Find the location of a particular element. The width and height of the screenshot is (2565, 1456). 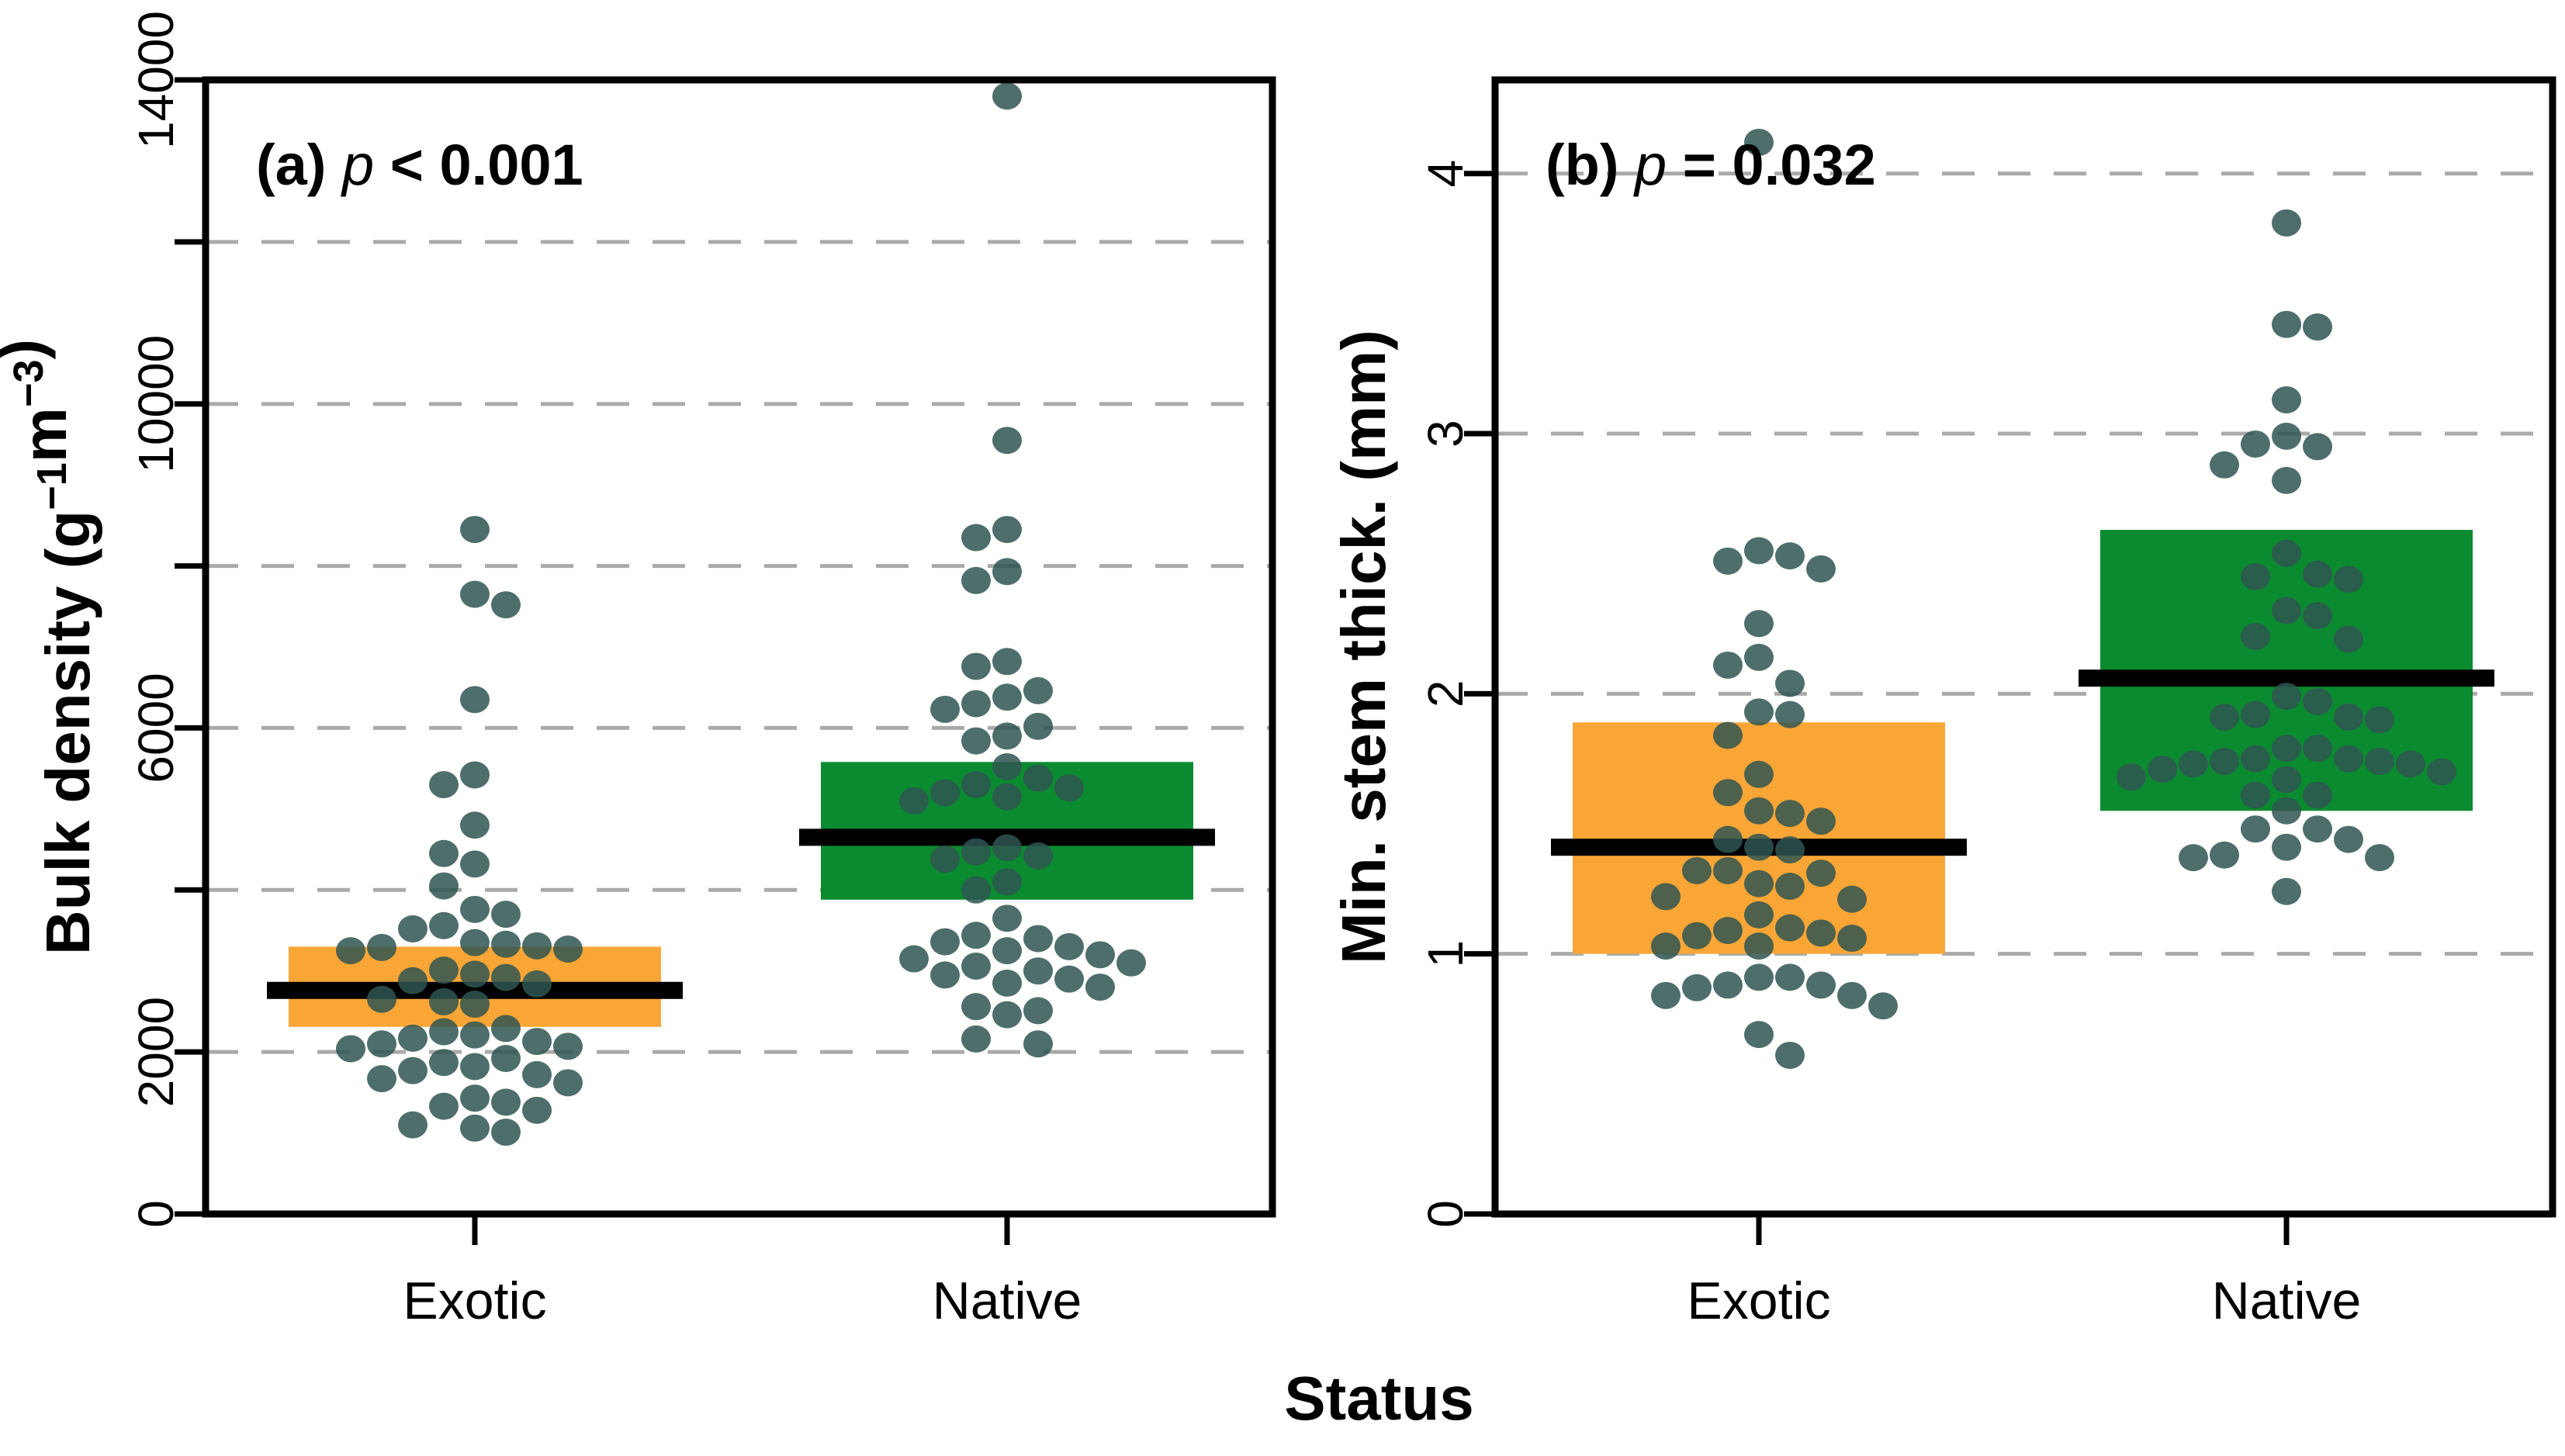

panel-title: (b) p = 0.032 is located at coordinates (1711, 165).